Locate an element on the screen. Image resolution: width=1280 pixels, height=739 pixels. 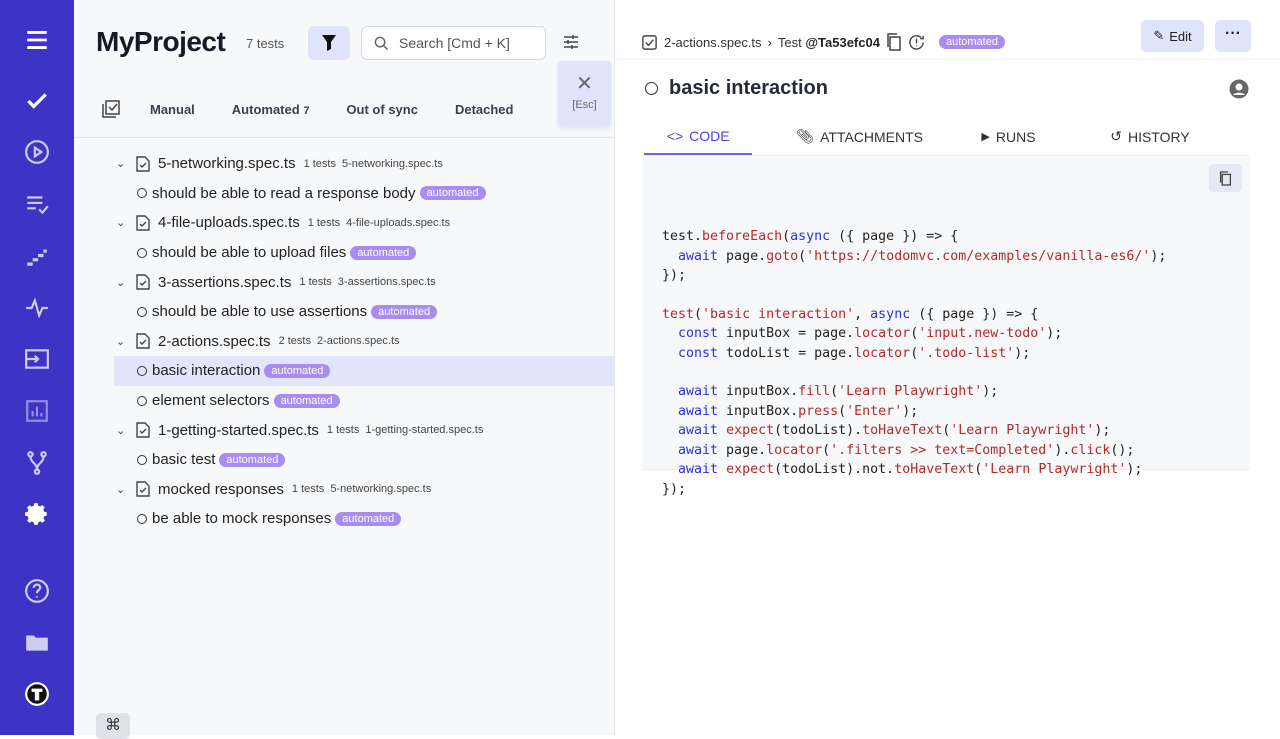
code-token: locator is located at coordinates (882, 353).